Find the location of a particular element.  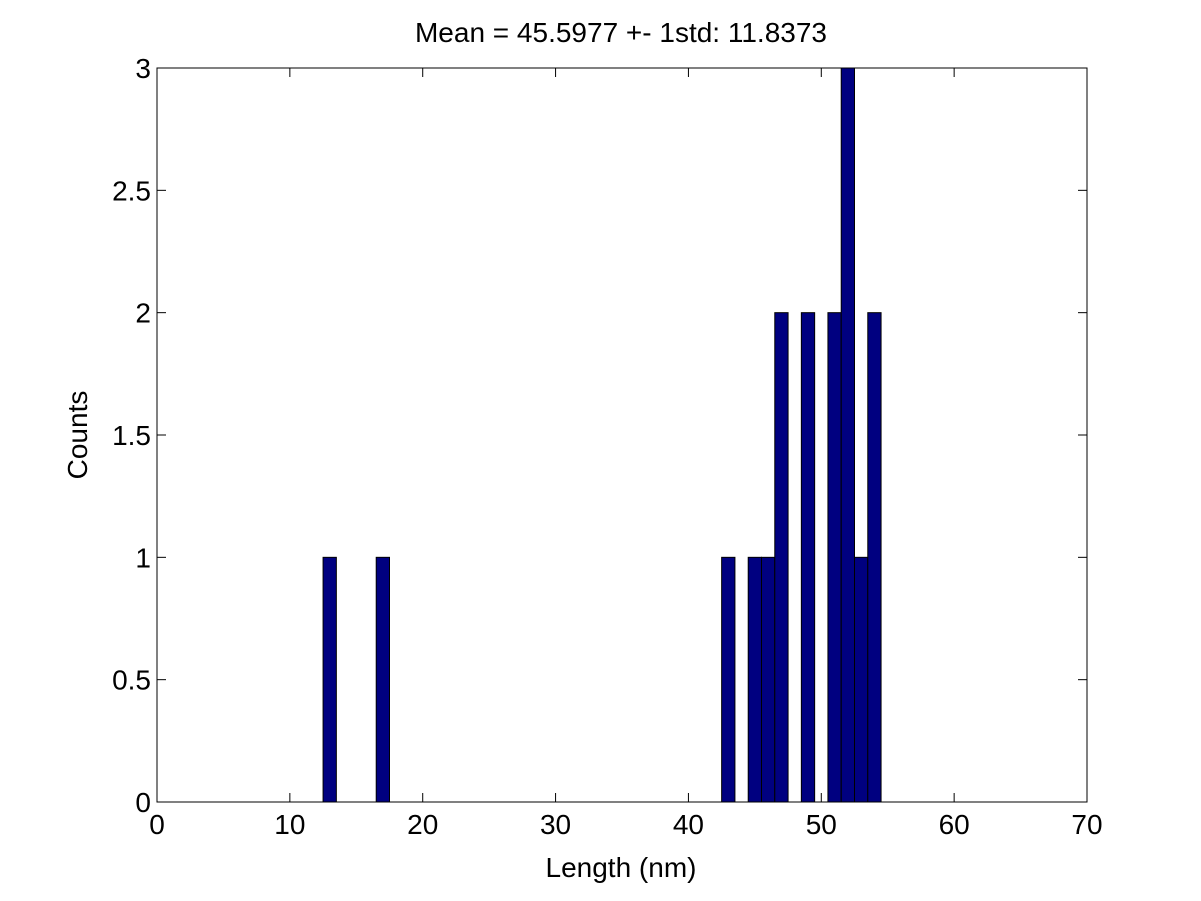

x-tick-label: 0 is located at coordinates (157, 824).